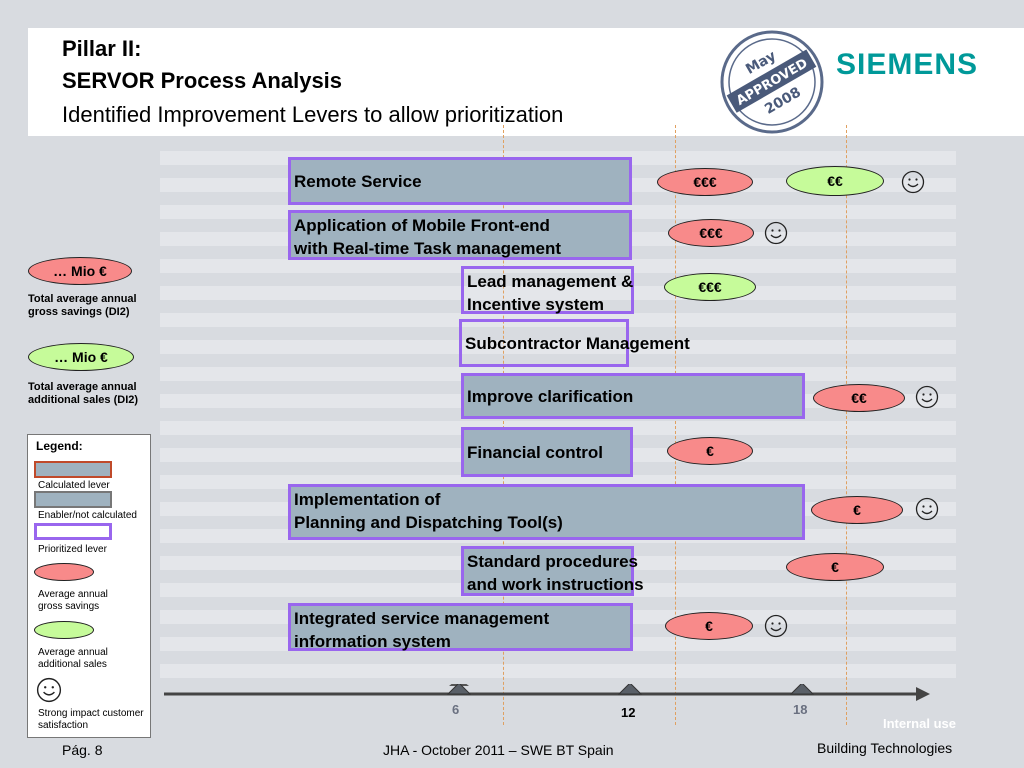  Describe the element at coordinates (73, 469) in the screenshot. I see `legend-calculated-swatch` at that location.